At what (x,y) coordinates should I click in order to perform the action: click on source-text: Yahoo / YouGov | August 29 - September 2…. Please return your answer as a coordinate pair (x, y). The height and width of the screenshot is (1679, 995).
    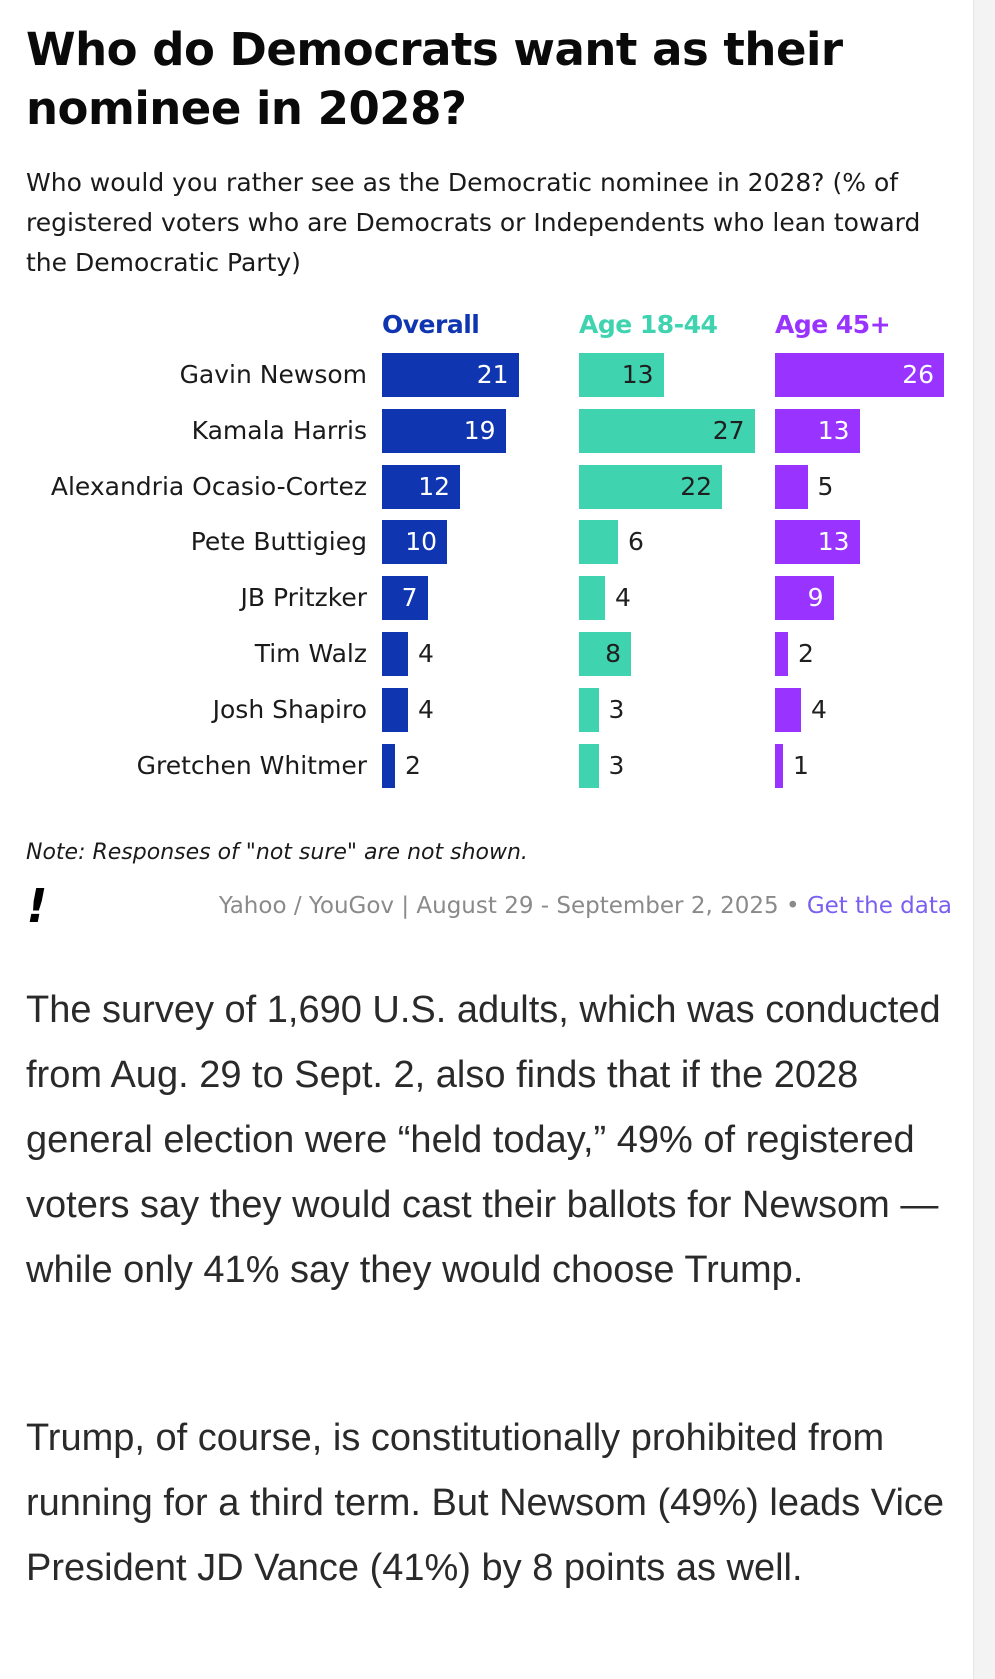
    Looking at the image, I should click on (498, 906).